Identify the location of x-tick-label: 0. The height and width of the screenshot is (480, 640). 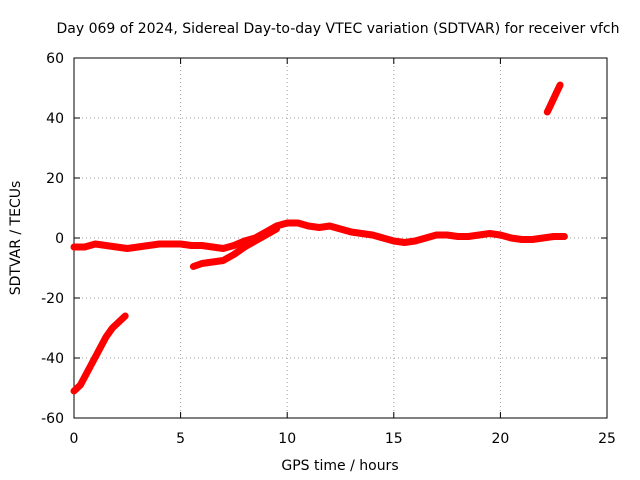
(74, 439).